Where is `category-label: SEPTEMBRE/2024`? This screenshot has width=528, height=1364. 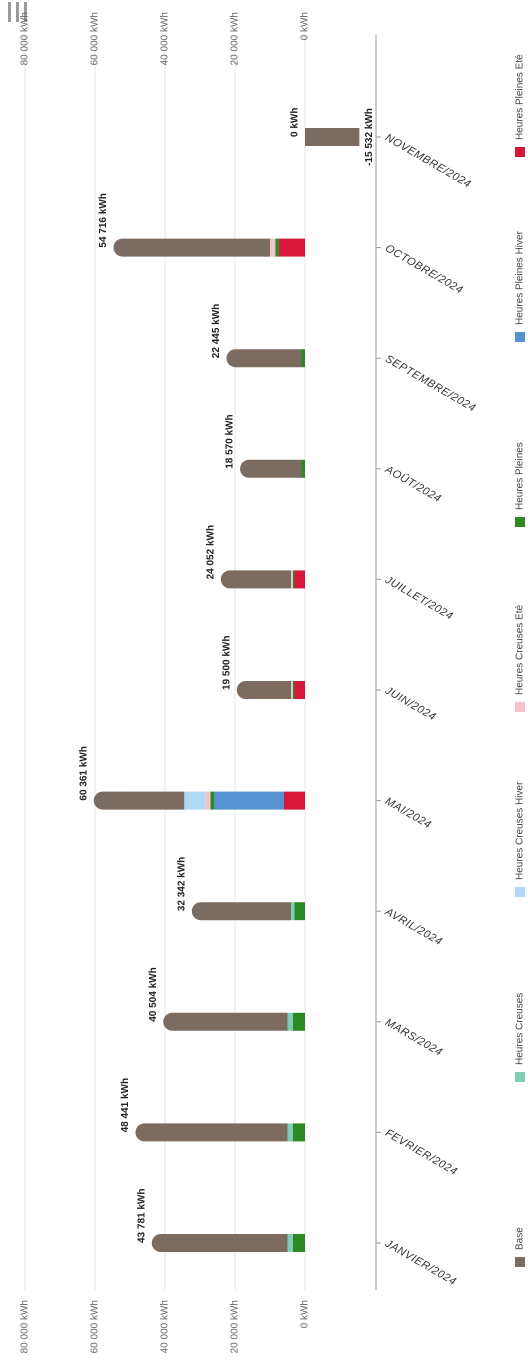 category-label: SEPTEMBRE/2024 is located at coordinates (430, 384).